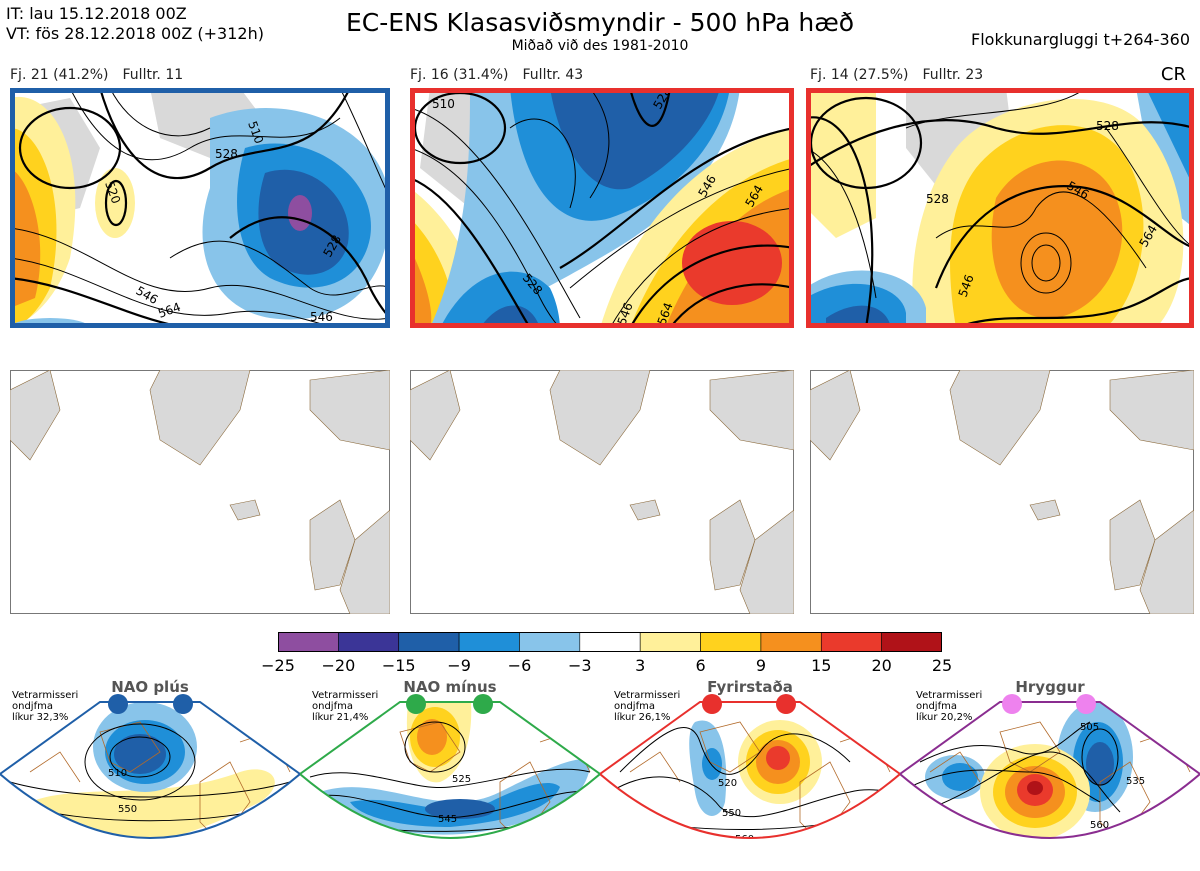  Describe the element at coordinates (553, 75) in the screenshot. I see `panel-2-fulltr: Fulltr. 43` at that location.